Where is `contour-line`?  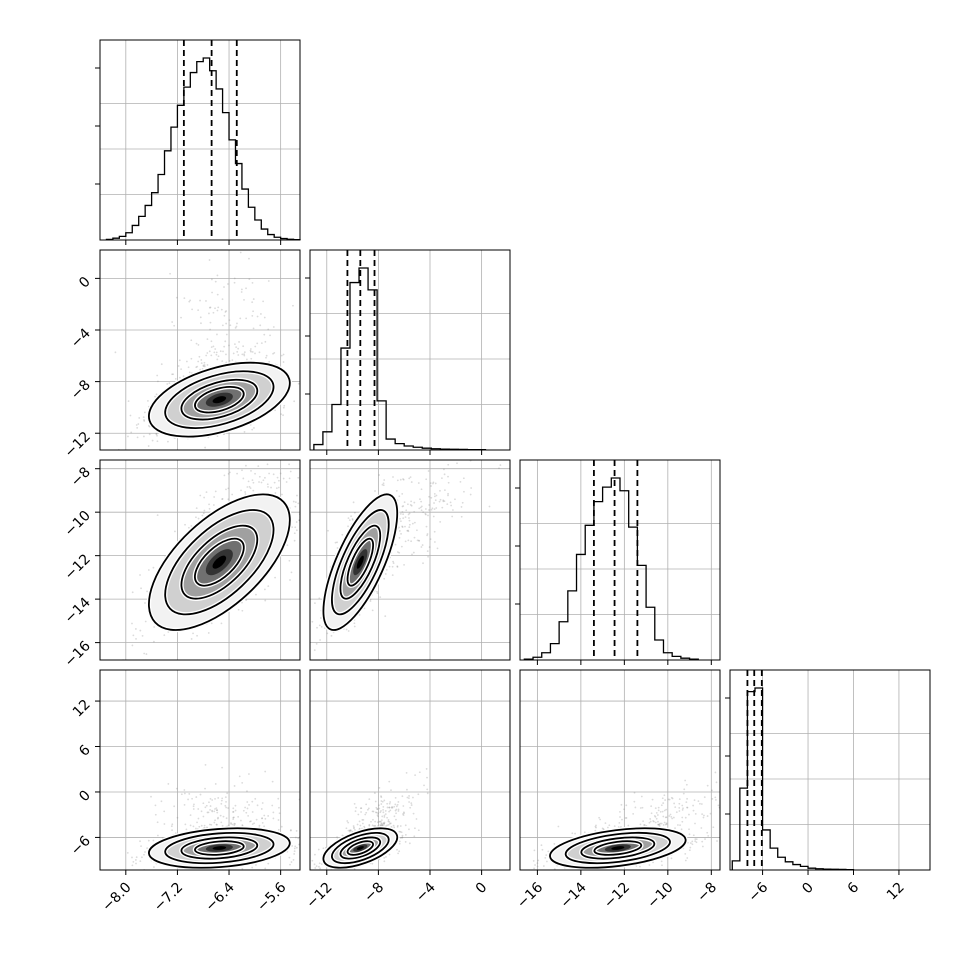 contour-line is located at coordinates (219, 562).